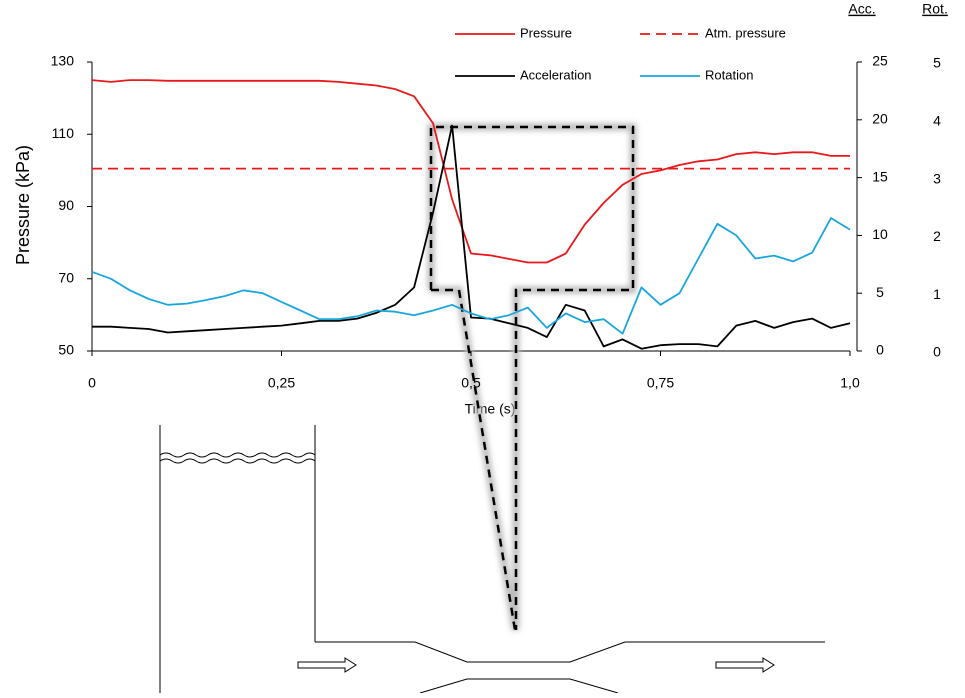  Describe the element at coordinates (935, 9) in the screenshot. I see `y3-axis-title: Rot.` at that location.